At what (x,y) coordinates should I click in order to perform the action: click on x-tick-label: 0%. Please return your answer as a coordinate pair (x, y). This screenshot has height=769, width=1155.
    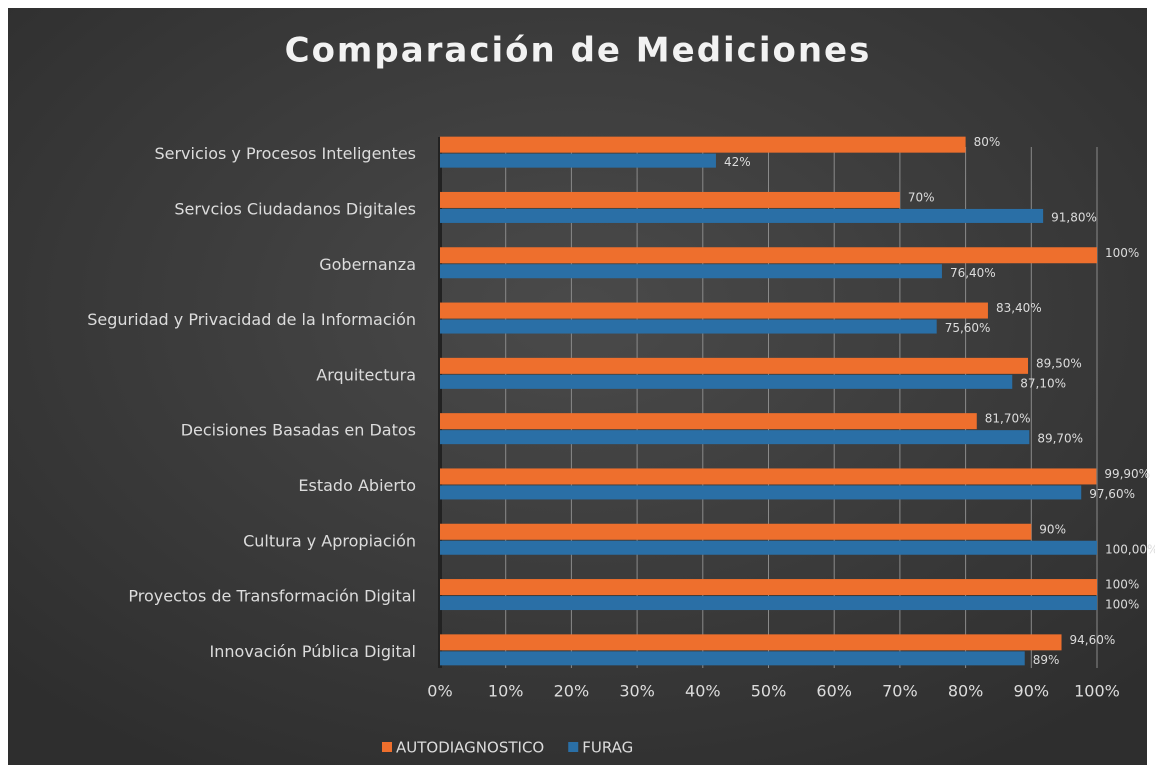
    Looking at the image, I should click on (439, 691).